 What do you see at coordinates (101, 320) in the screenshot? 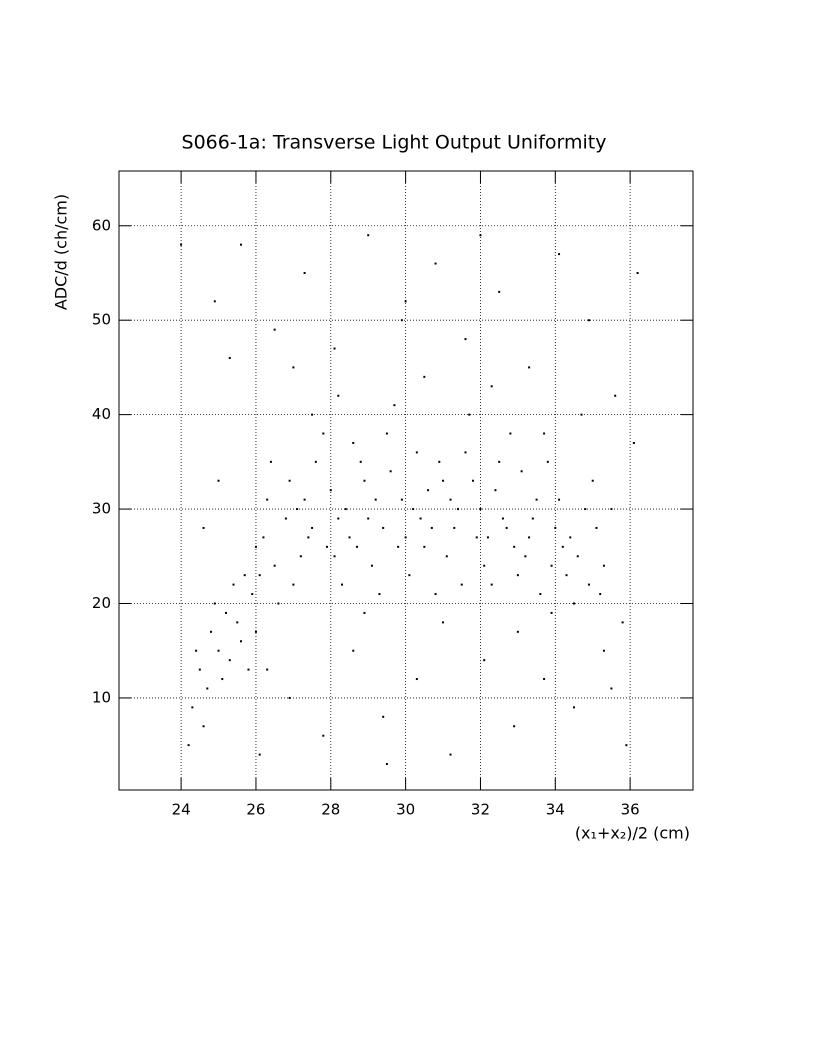
I see `y-tick-label: 50` at bounding box center [101, 320].